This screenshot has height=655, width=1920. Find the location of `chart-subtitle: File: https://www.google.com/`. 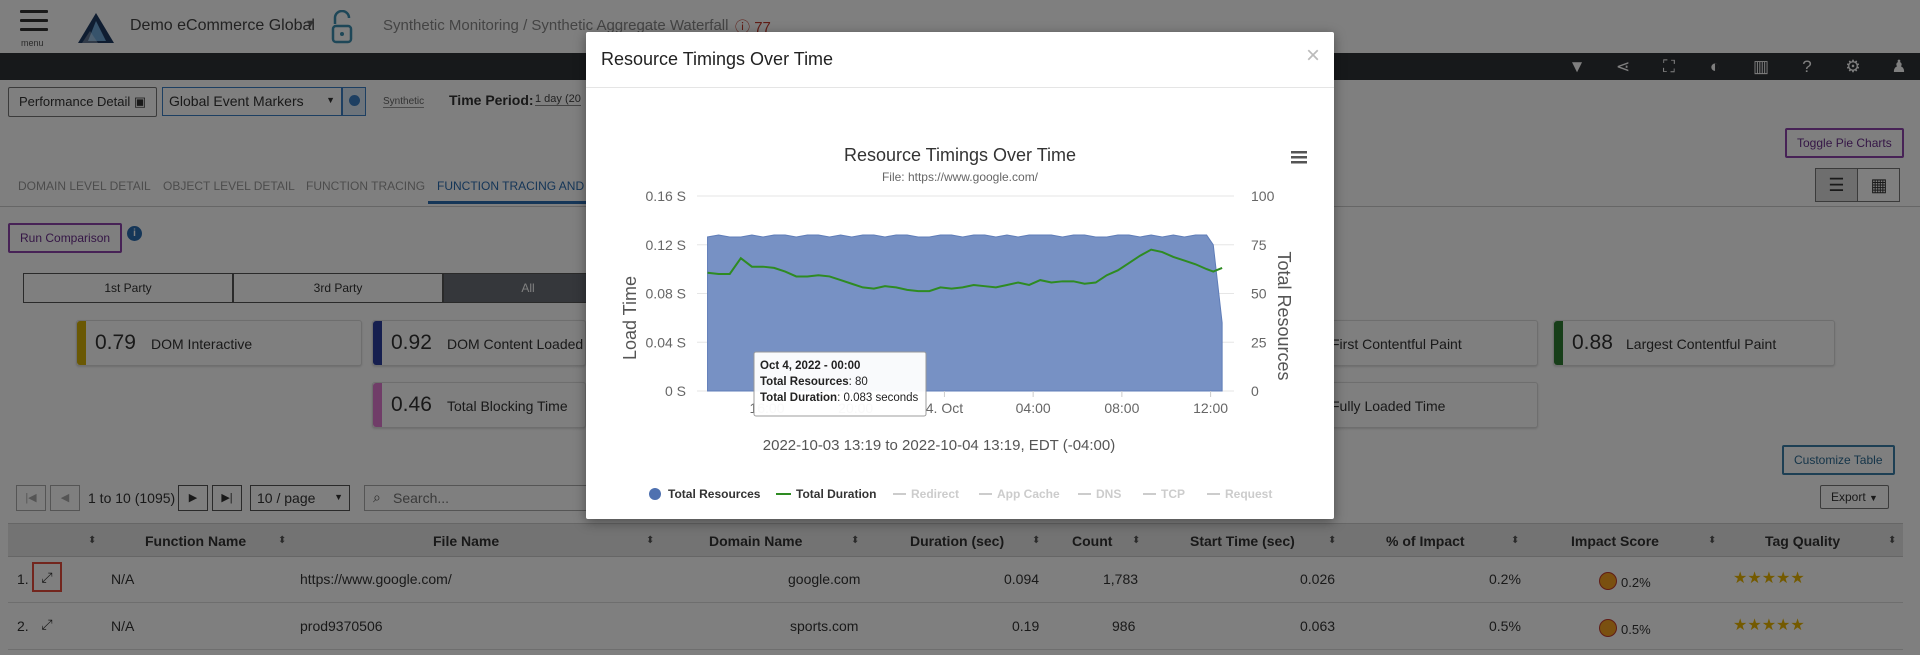

chart-subtitle: File: https://www.google.com/ is located at coordinates (960, 177).